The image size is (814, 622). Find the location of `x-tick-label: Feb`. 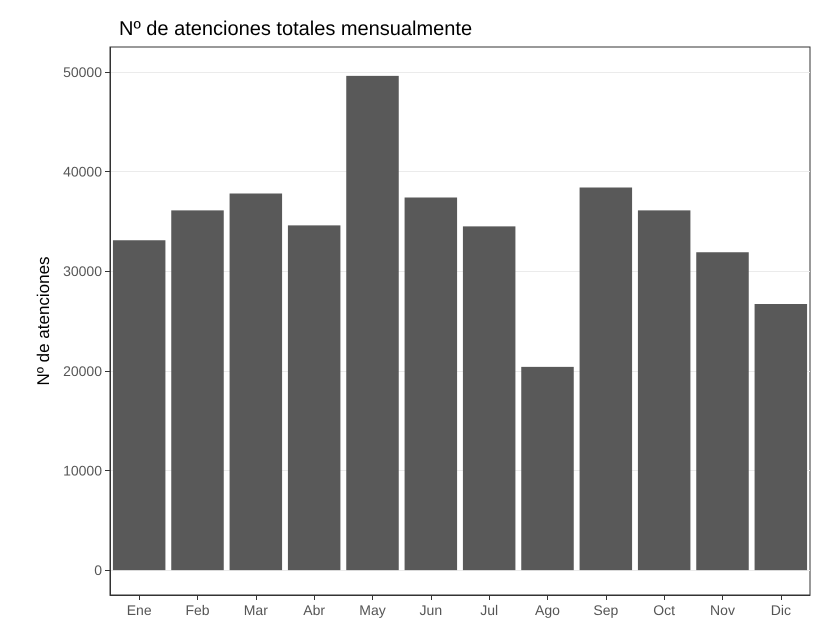

x-tick-label: Feb is located at coordinates (197, 610).